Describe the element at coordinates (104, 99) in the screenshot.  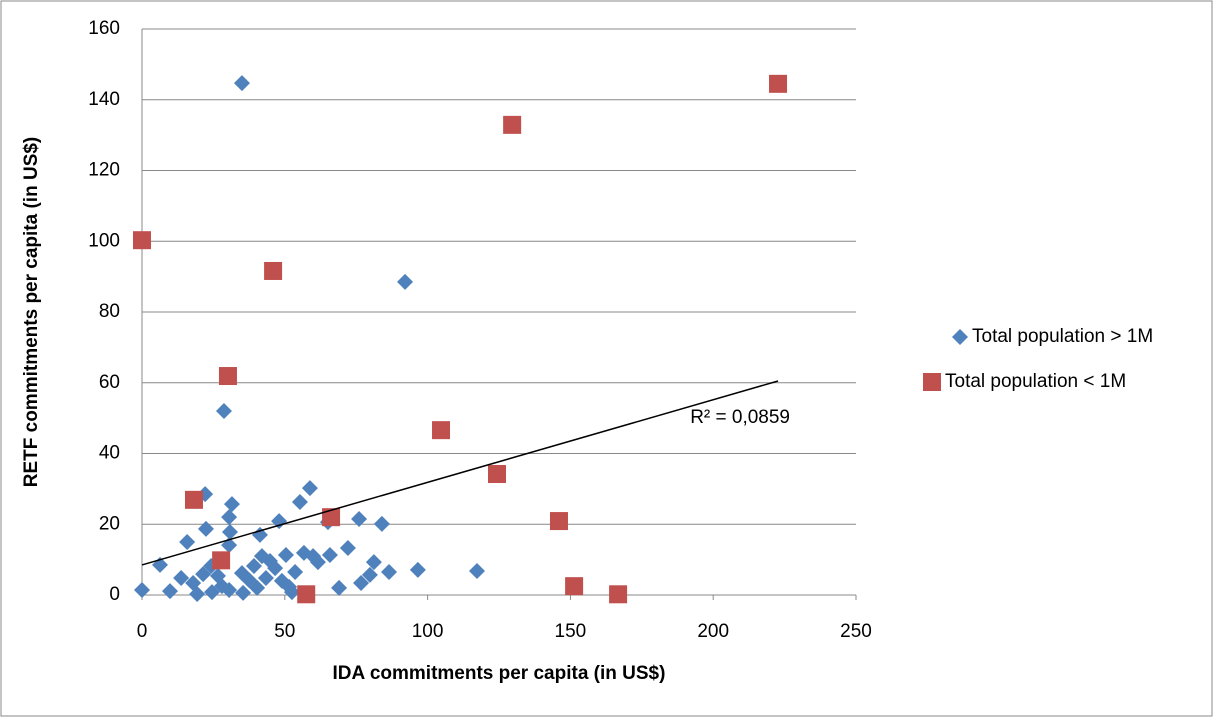
I see `y-tick-label: 140` at that location.